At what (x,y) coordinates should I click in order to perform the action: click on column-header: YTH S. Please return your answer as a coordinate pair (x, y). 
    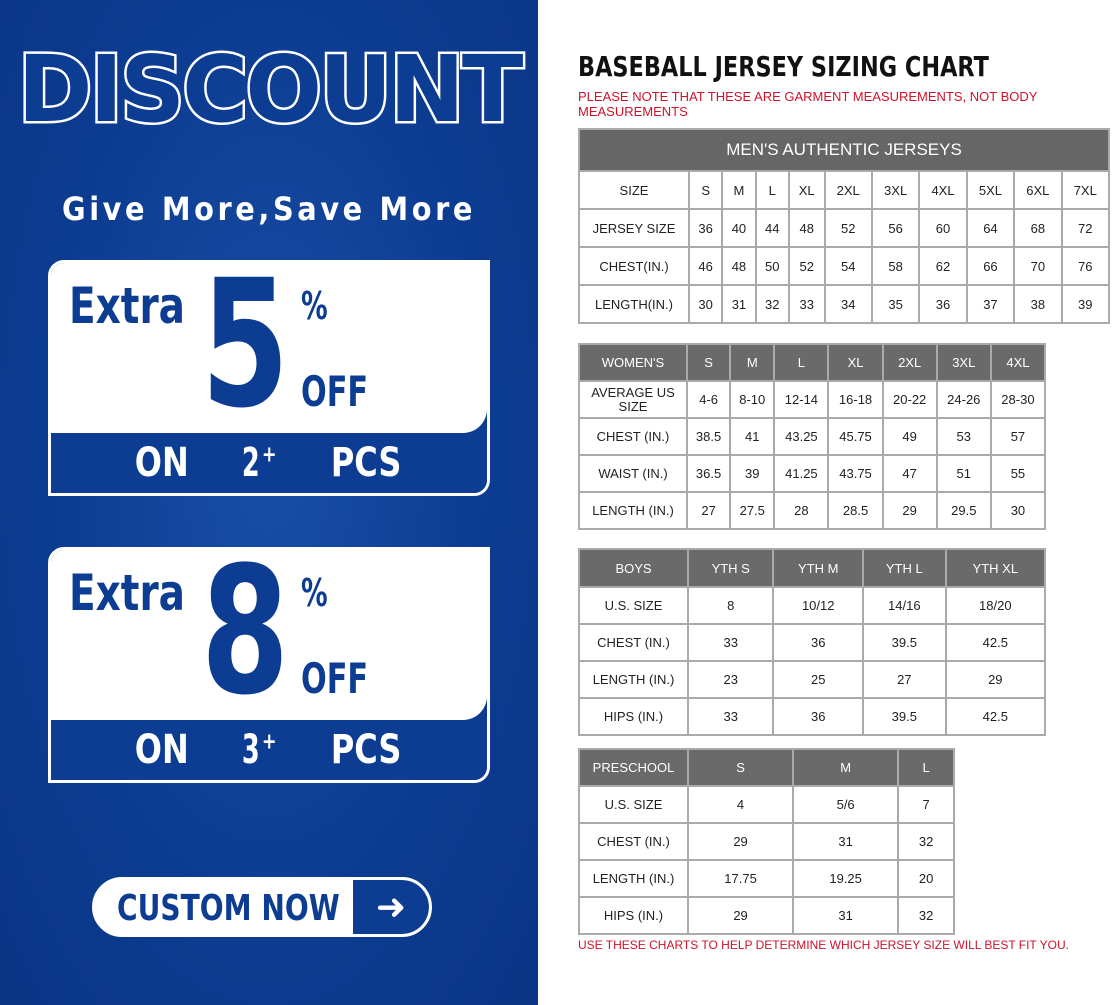
    Looking at the image, I should click on (730, 568).